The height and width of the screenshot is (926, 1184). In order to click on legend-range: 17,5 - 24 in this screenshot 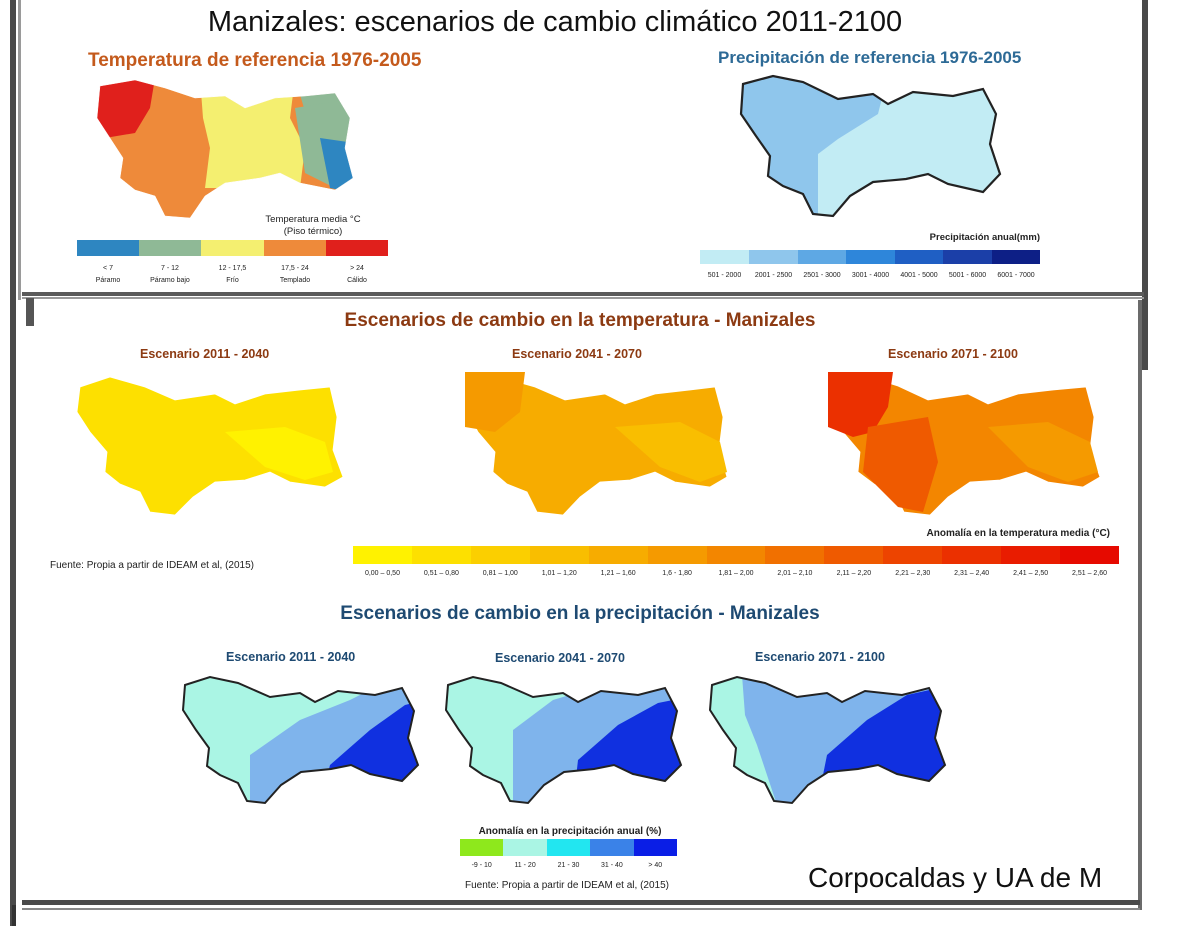, I will do `click(295, 268)`.